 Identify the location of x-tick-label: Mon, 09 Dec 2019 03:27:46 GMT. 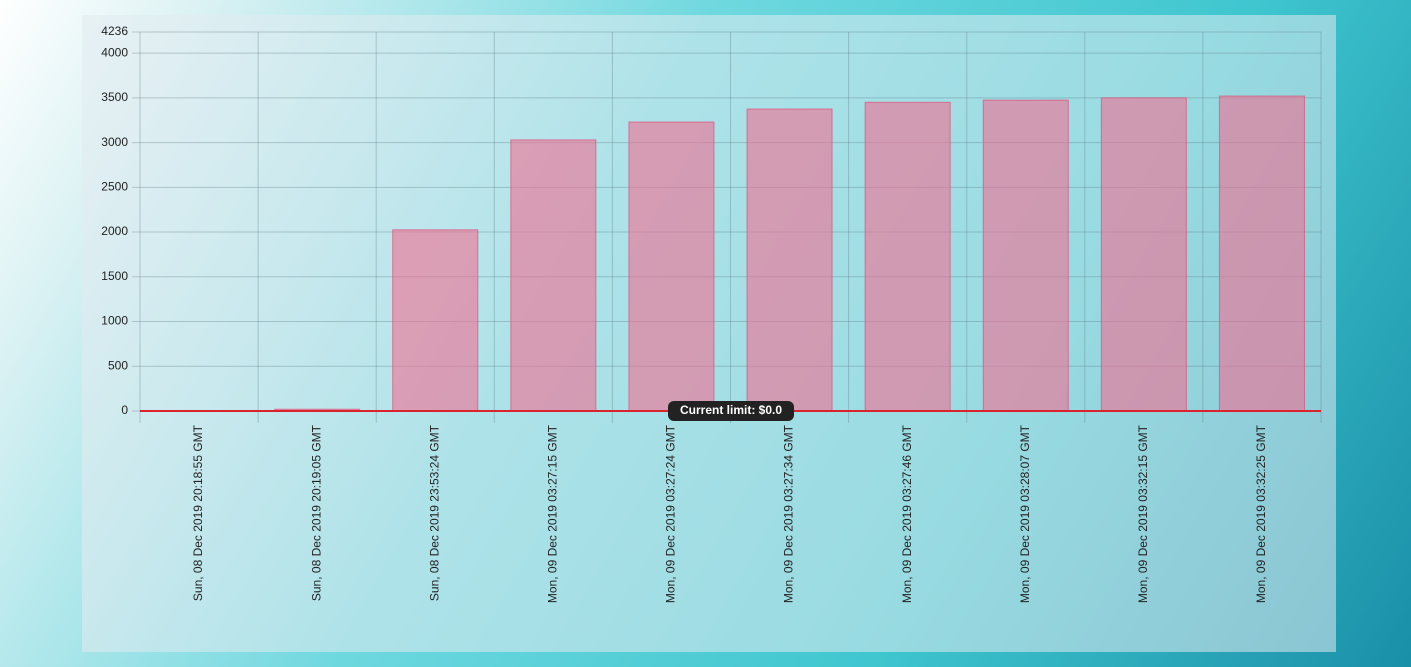
(907, 513).